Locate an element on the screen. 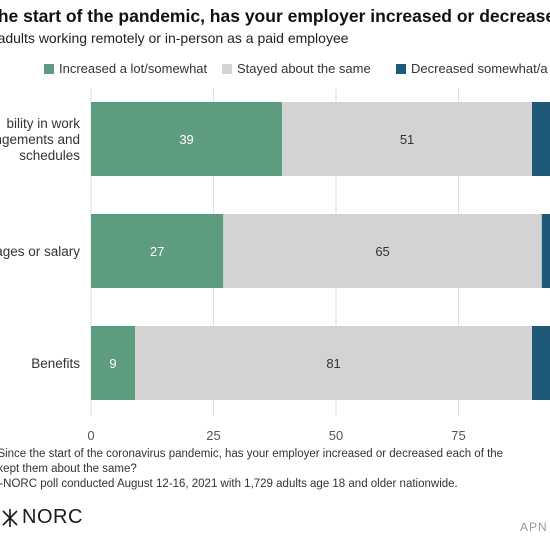  data-label: 81 is located at coordinates (333, 363).